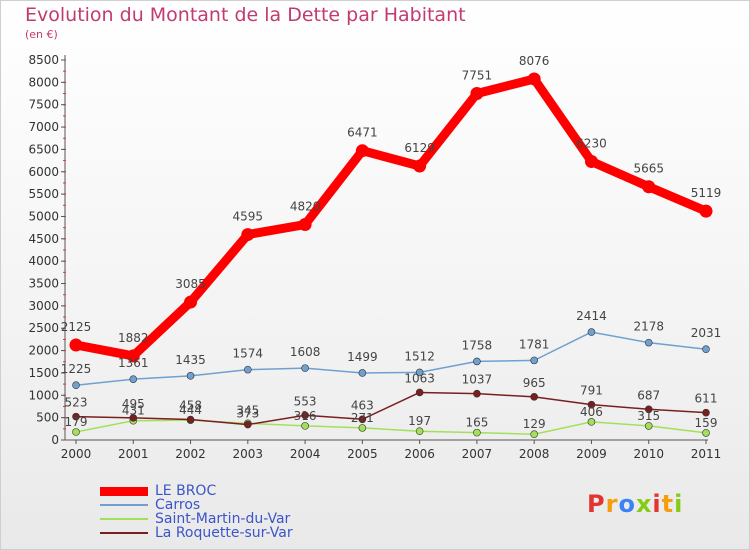 The width and height of the screenshot is (750, 550). I want to click on y-tick-label: 5500, so click(43, 194).